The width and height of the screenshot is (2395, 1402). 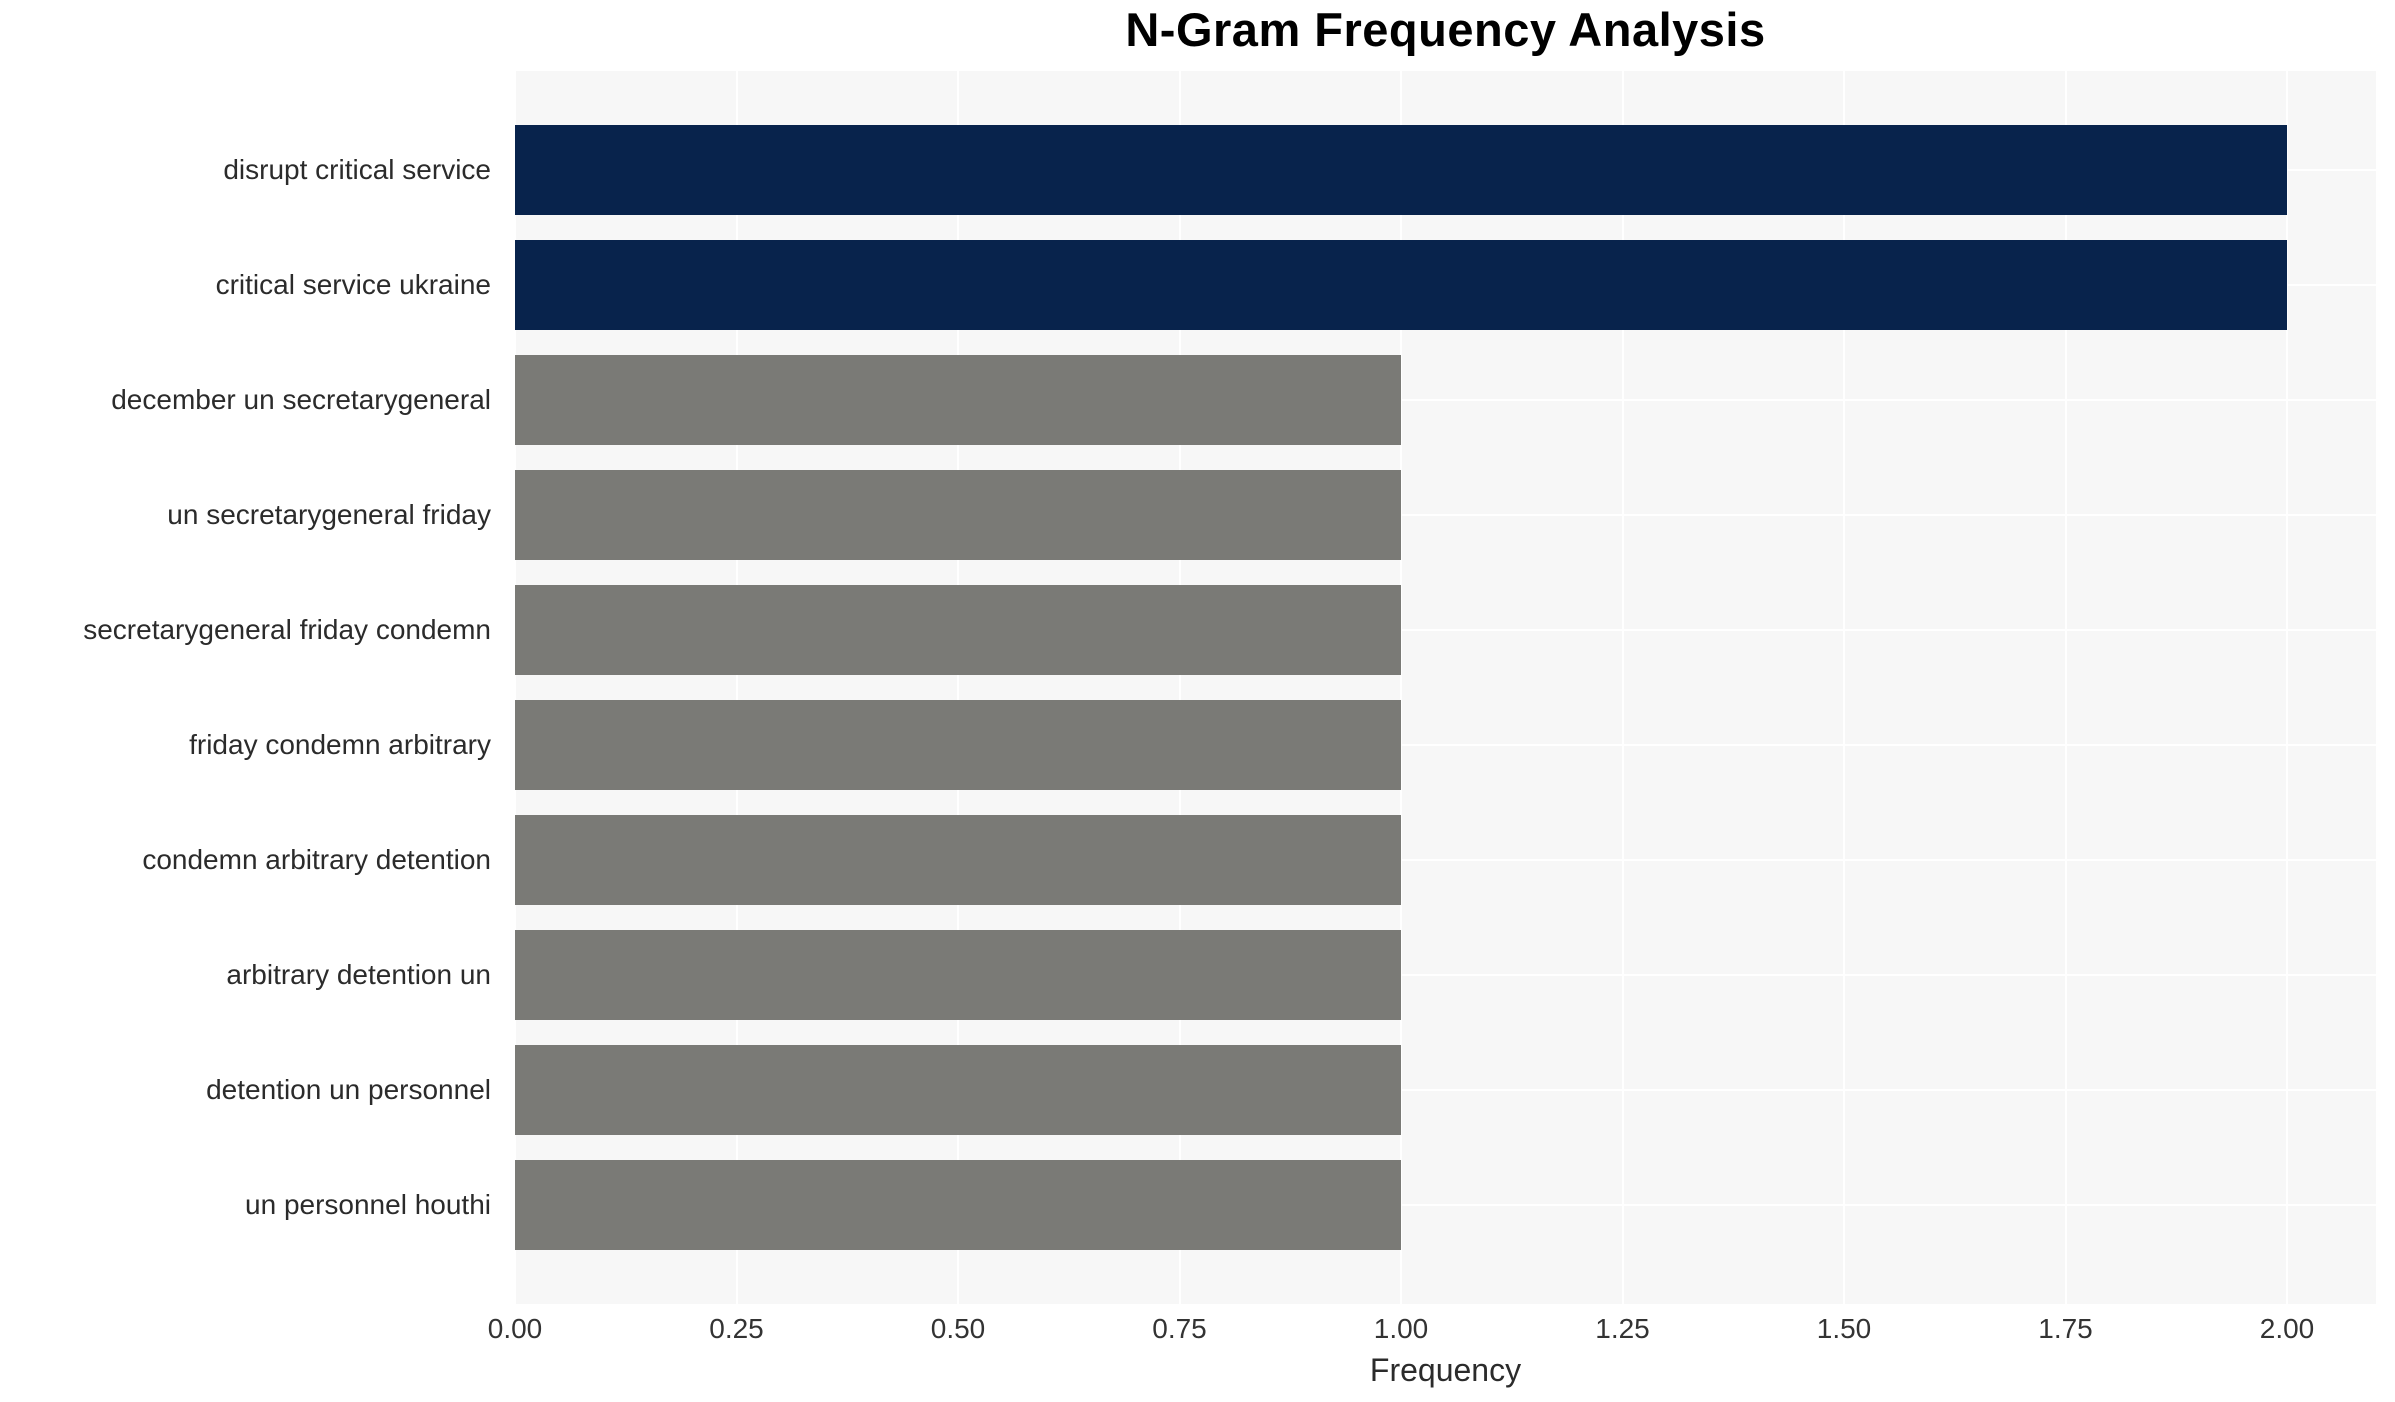 What do you see at coordinates (958, 1328) in the screenshot?
I see `x-axis-tick-label: 0.50` at bounding box center [958, 1328].